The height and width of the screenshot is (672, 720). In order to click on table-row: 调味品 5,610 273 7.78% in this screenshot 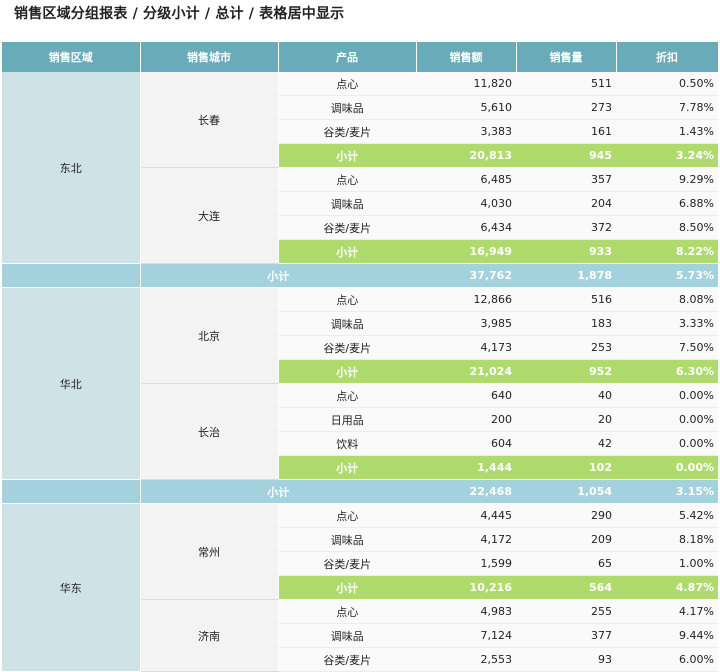, I will do `click(360, 107)`.